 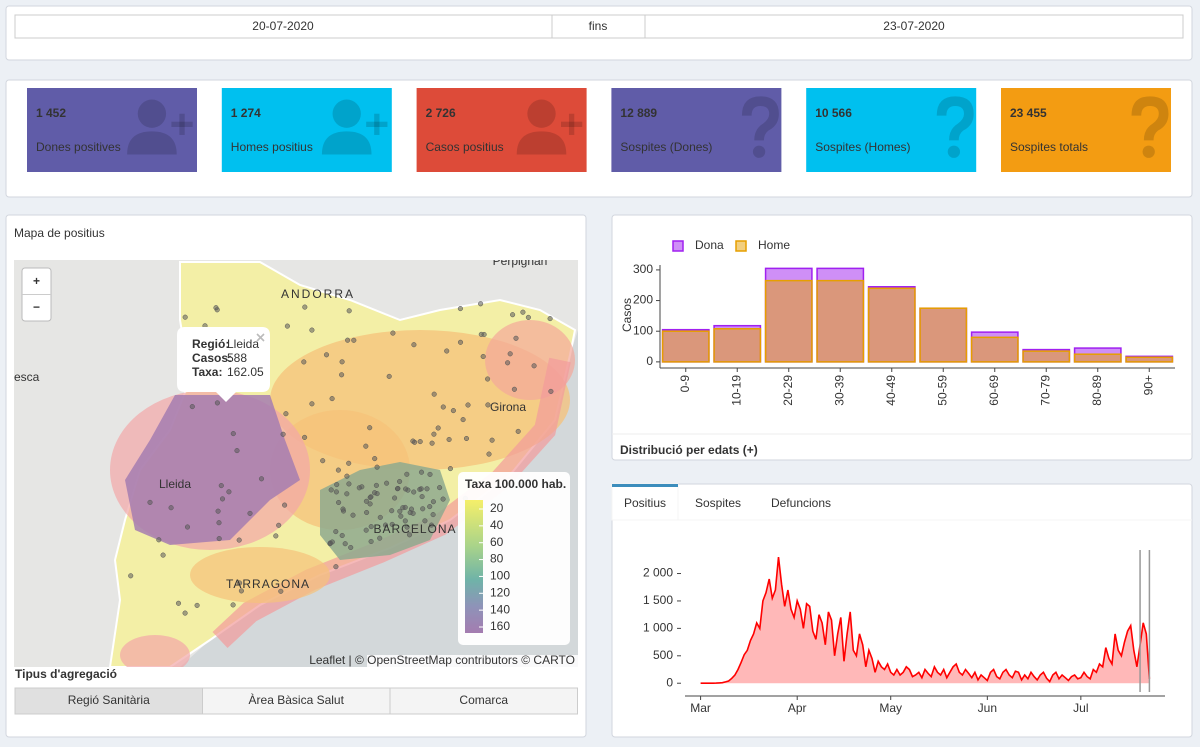 What do you see at coordinates (246, 113) in the screenshot?
I see `box-value: 1 274` at bounding box center [246, 113].